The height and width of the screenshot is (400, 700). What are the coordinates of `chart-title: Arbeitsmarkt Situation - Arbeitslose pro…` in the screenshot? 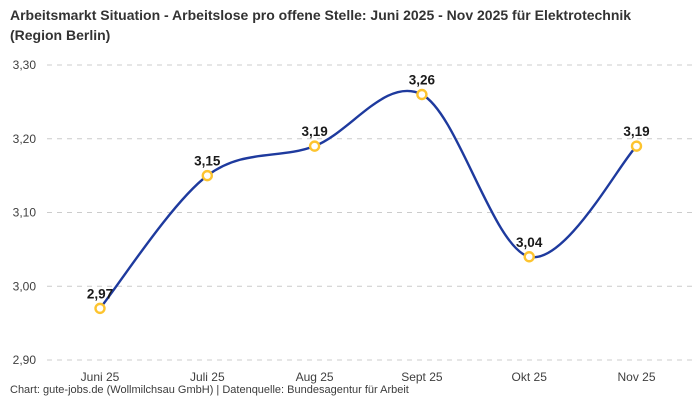 It's located at (321, 25).